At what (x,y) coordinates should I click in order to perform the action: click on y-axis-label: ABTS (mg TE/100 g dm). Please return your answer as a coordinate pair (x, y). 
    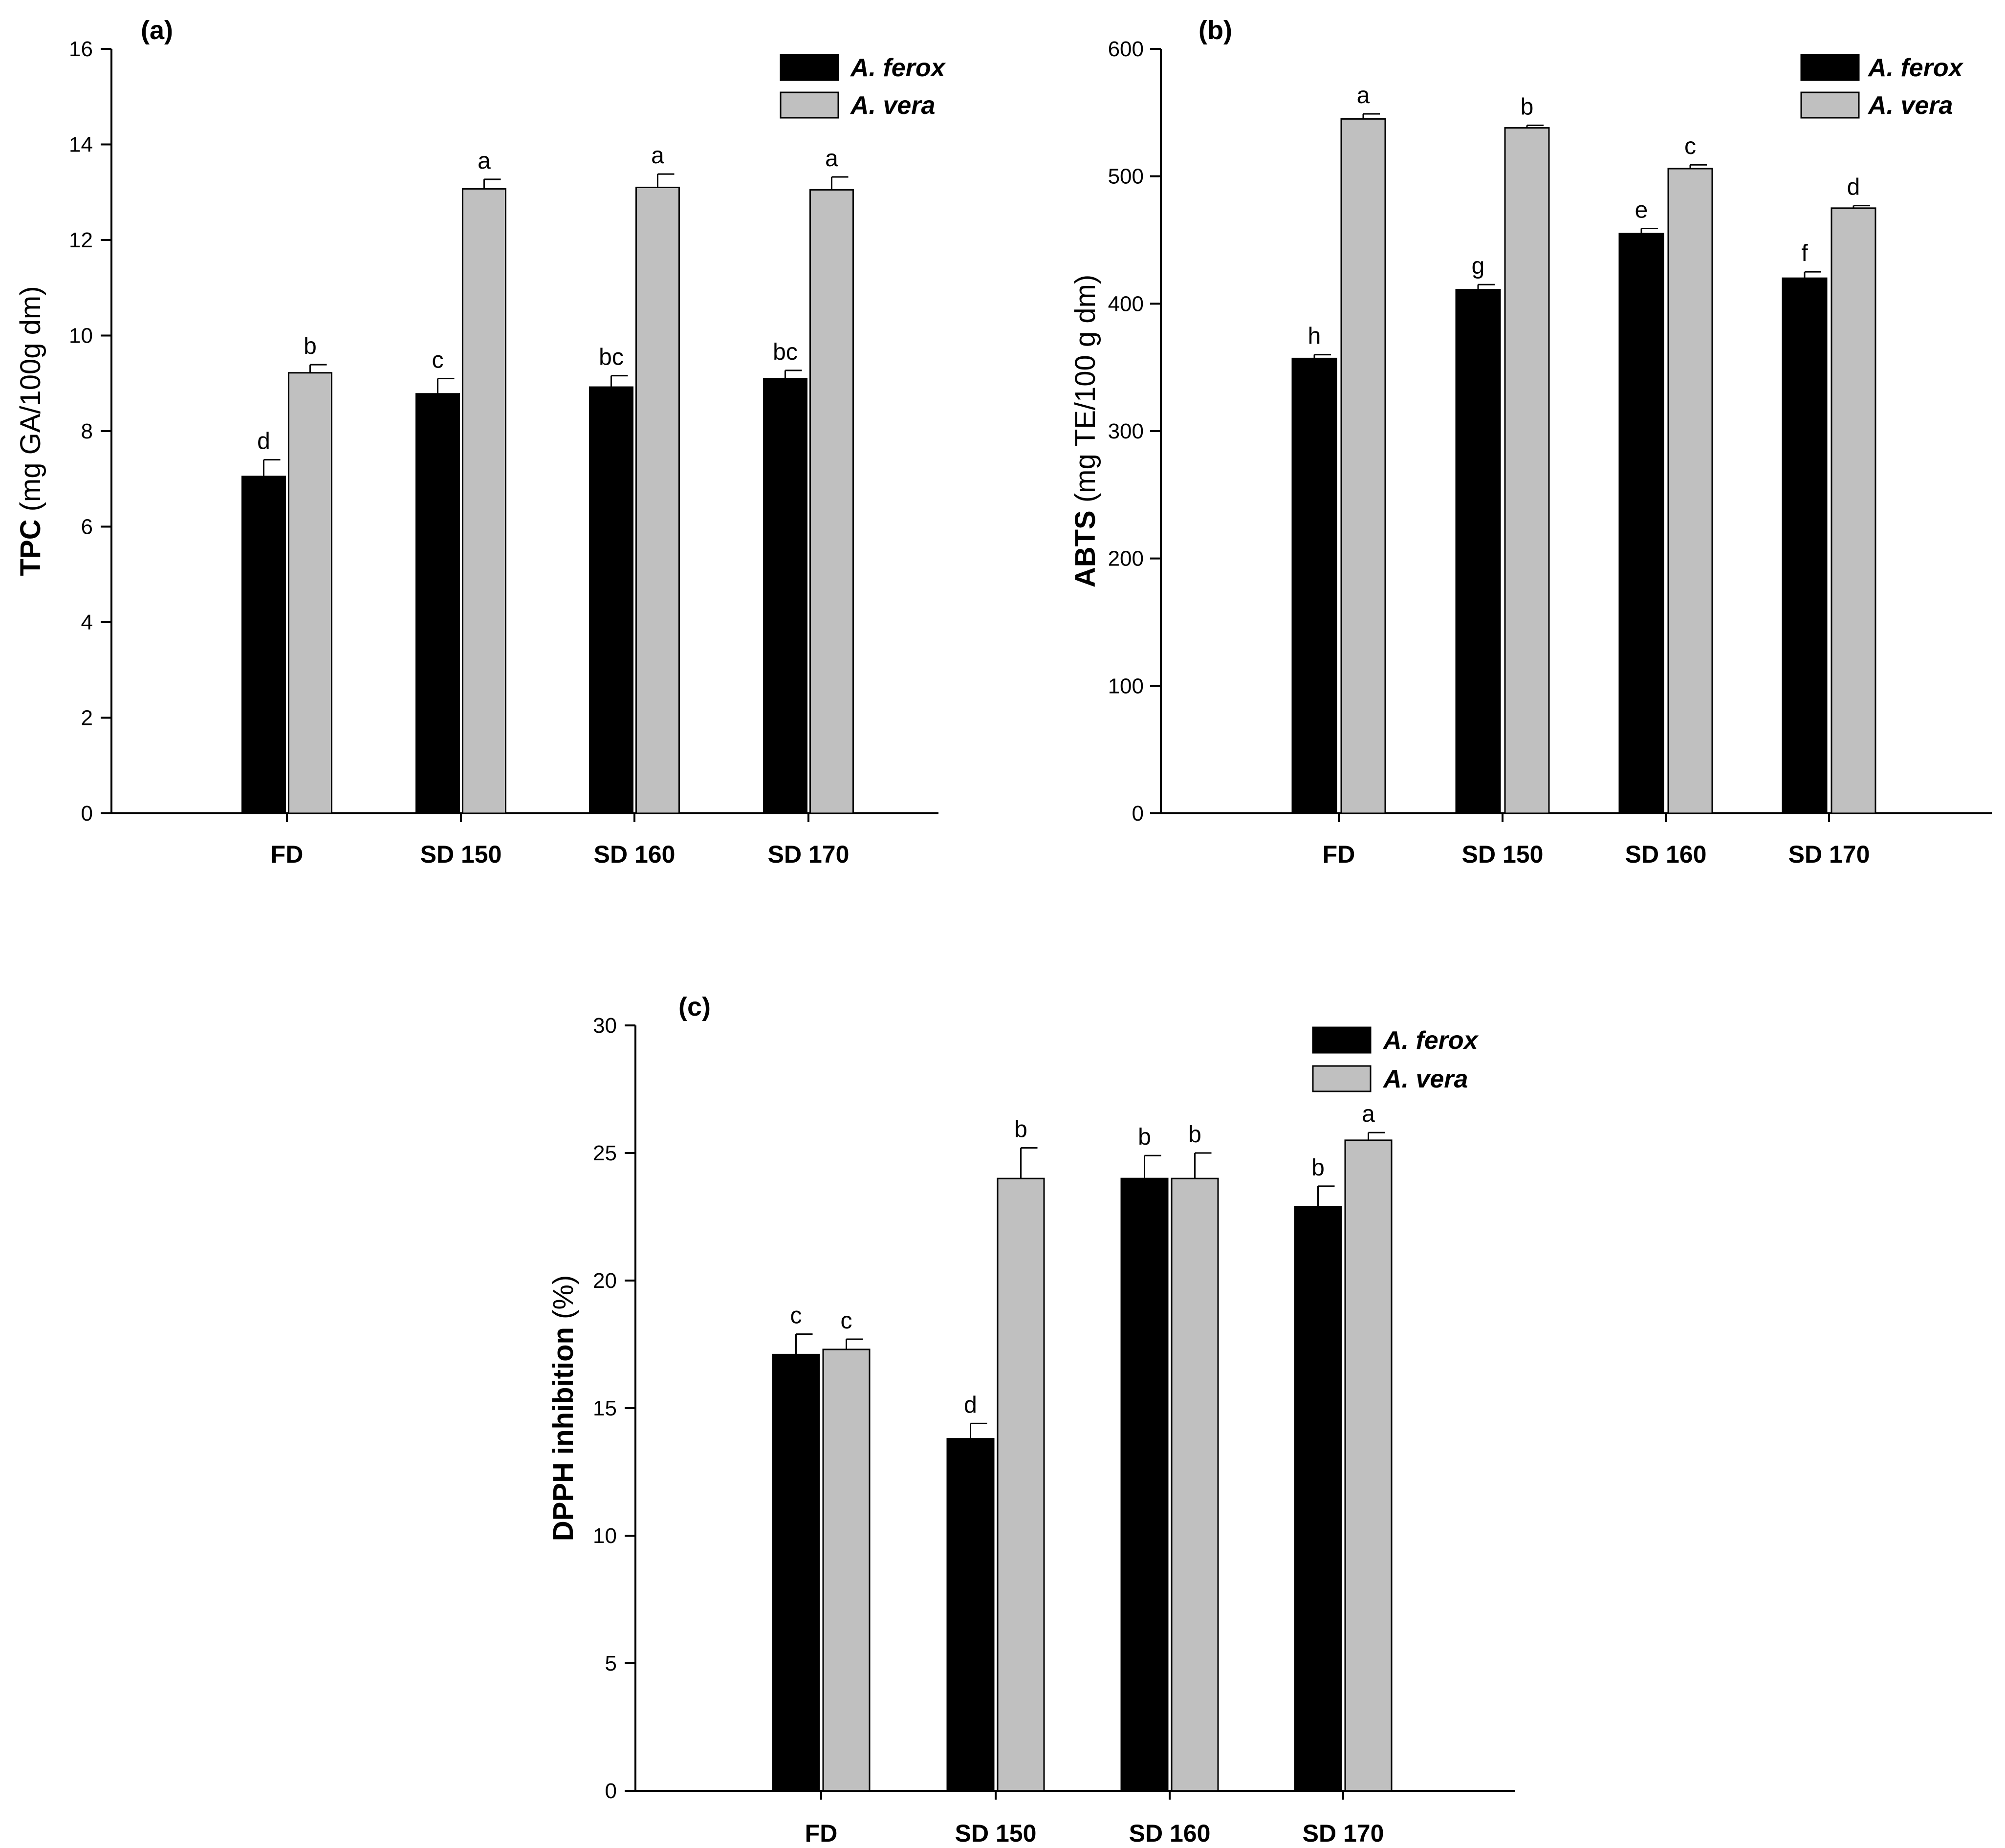
    Looking at the image, I should click on (1085, 431).